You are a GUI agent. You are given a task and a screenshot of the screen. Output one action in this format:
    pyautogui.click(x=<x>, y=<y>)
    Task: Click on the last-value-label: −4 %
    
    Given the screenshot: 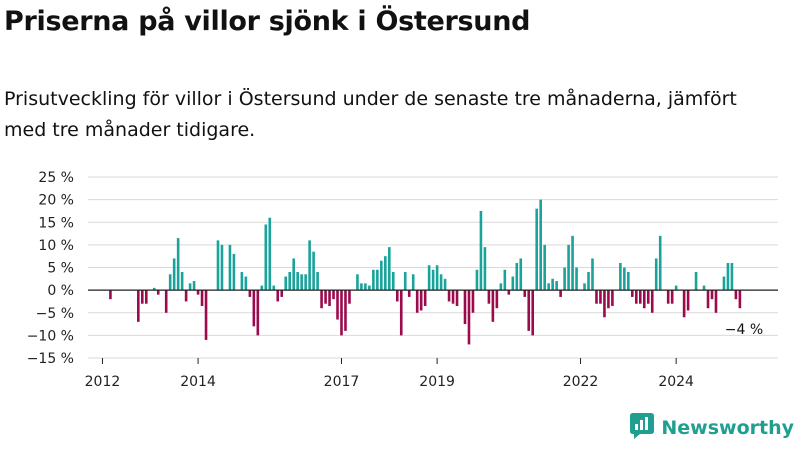 What is the action you would take?
    pyautogui.click(x=744, y=330)
    